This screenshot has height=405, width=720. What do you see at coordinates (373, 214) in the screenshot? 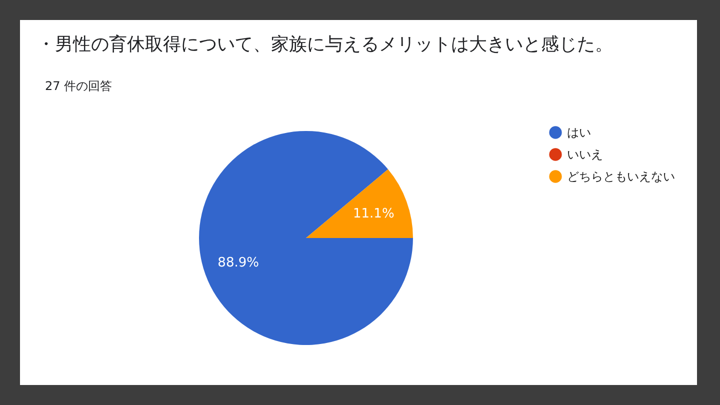
I see `data-label: 11.1%` at bounding box center [373, 214].